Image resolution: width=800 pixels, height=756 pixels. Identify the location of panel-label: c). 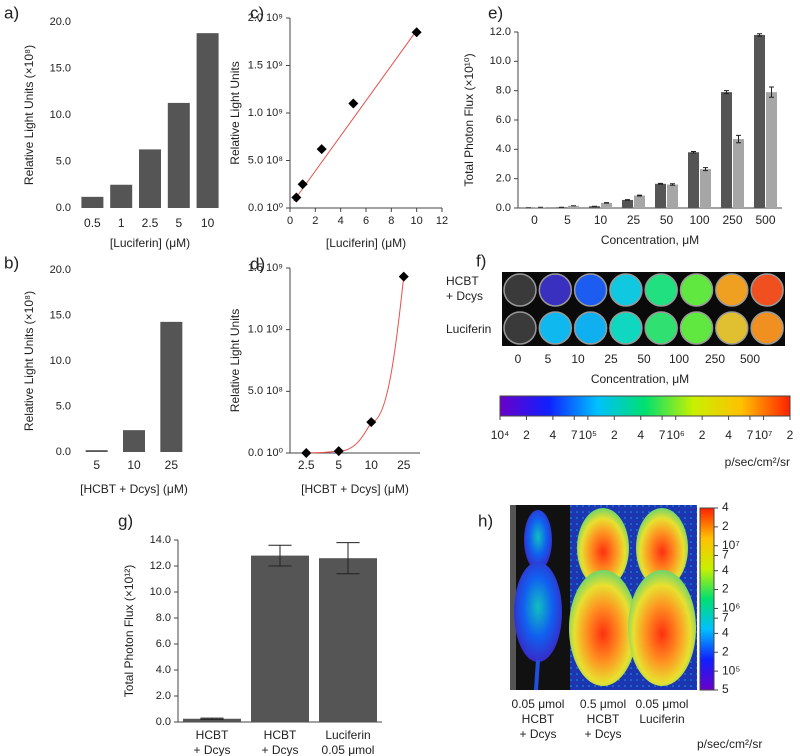
(257, 12).